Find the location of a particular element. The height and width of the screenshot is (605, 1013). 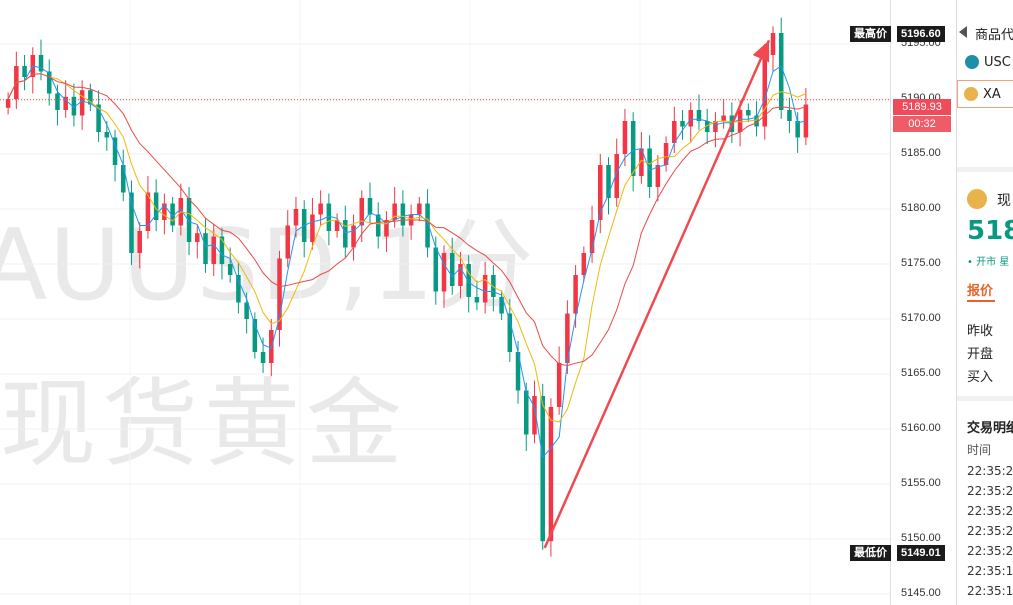

tab-underline is located at coordinates (981, 301).